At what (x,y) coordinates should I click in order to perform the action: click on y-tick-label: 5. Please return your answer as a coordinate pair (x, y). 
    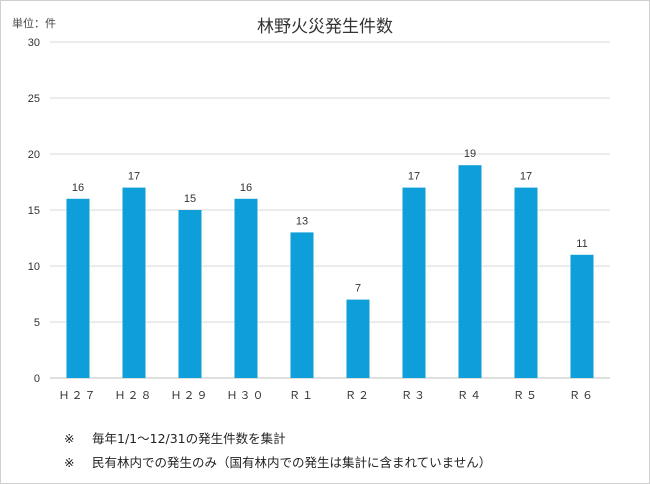
    Looking at the image, I should click on (37, 323).